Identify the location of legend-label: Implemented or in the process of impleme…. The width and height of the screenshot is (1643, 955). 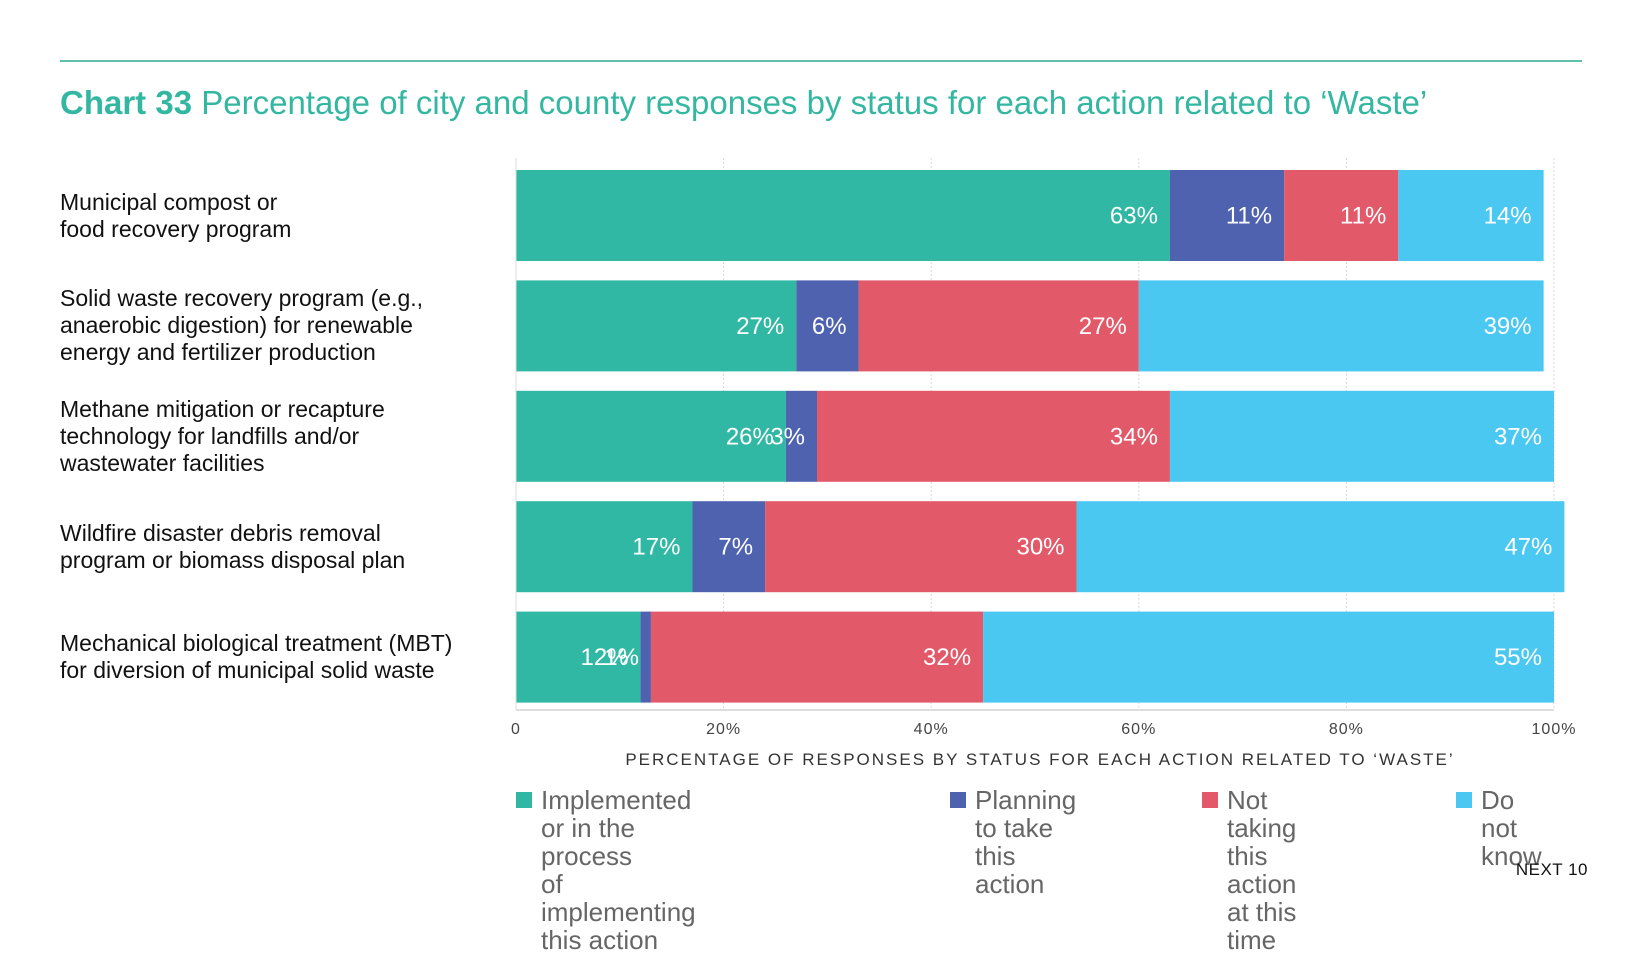
(618, 870).